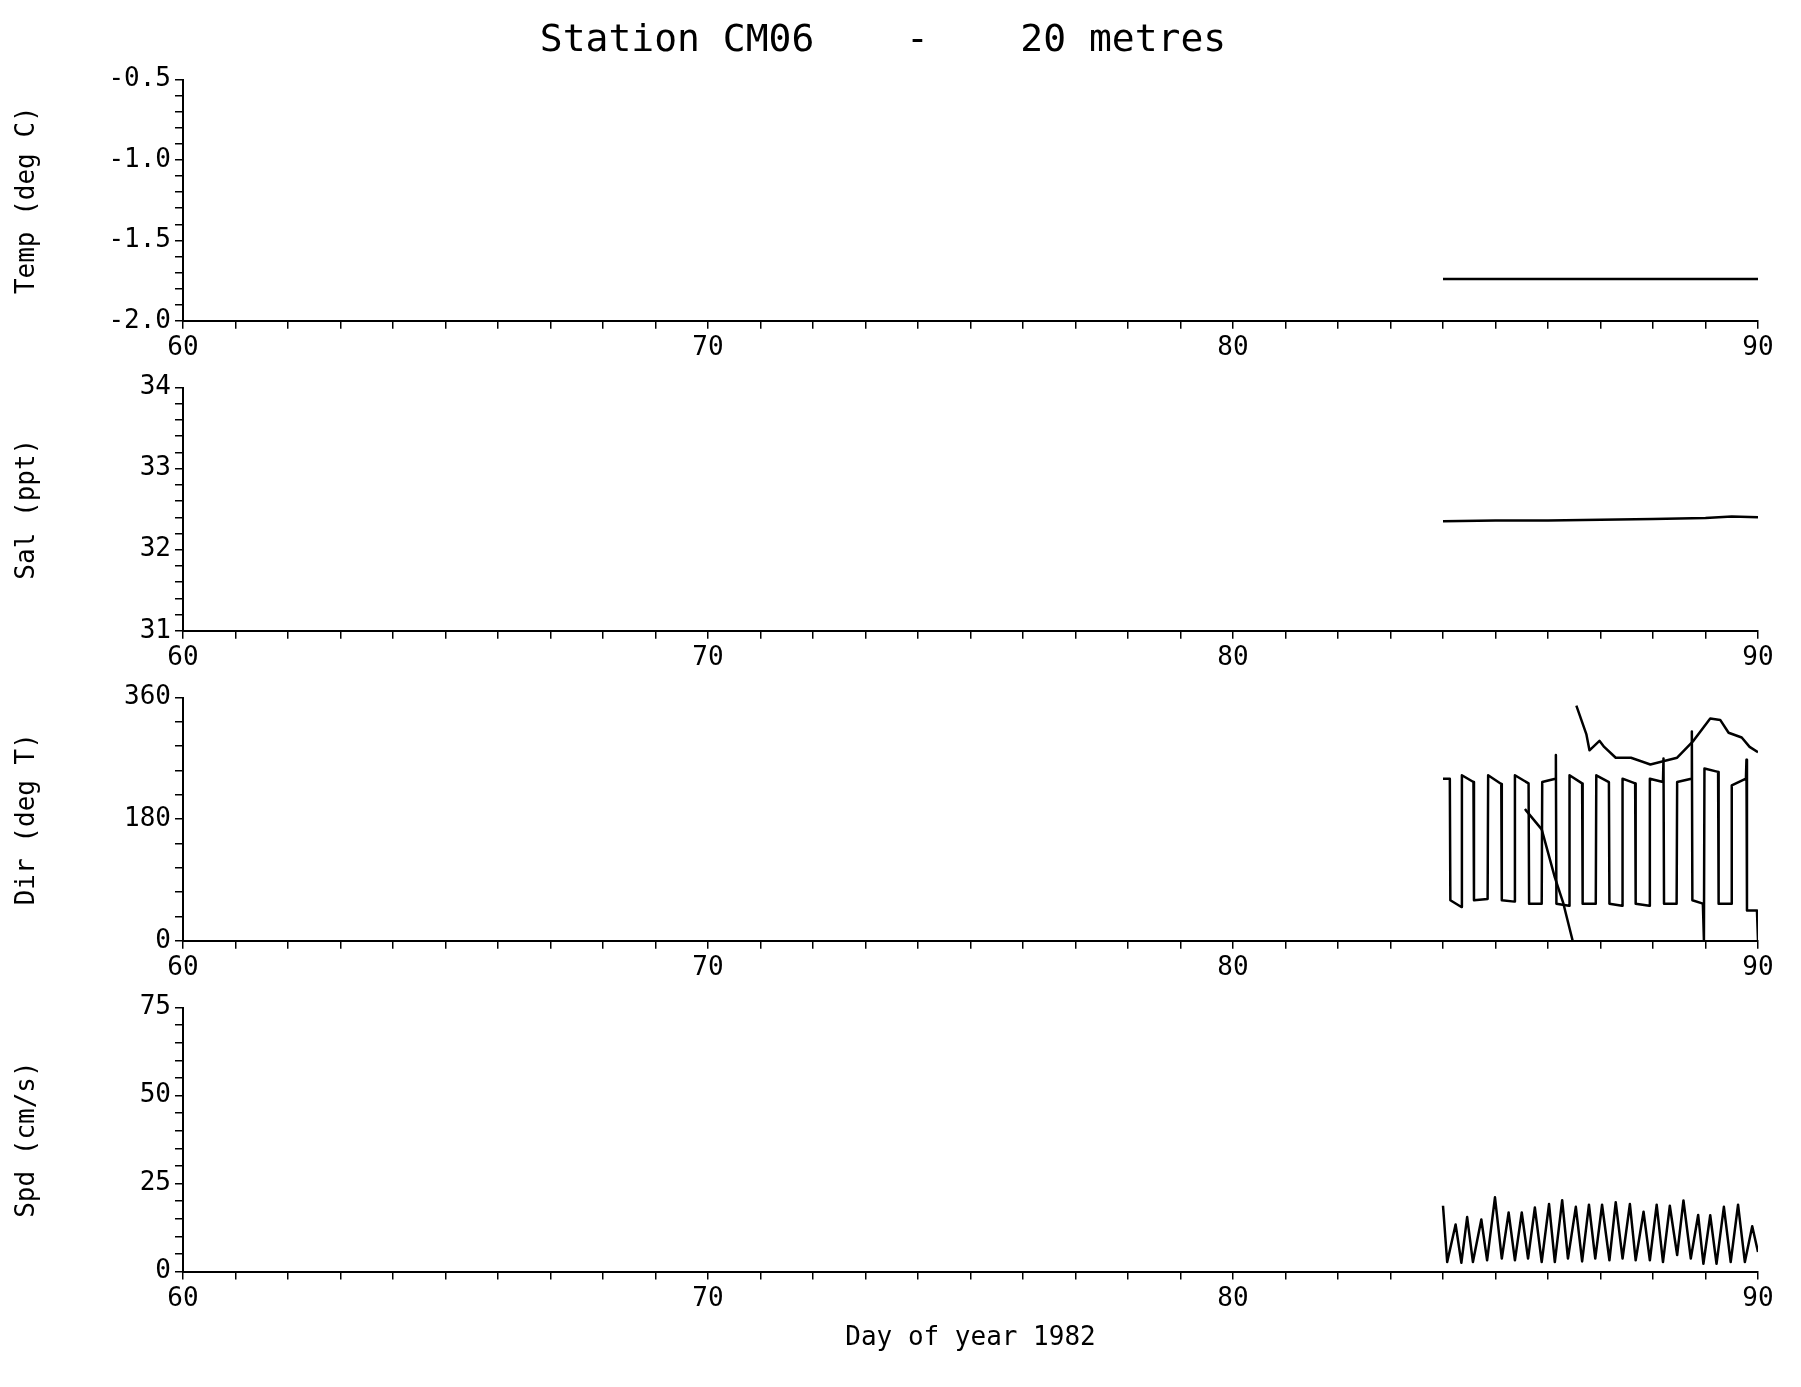  Describe the element at coordinates (163, 938) in the screenshot. I see `y-tick-label: 0` at that location.